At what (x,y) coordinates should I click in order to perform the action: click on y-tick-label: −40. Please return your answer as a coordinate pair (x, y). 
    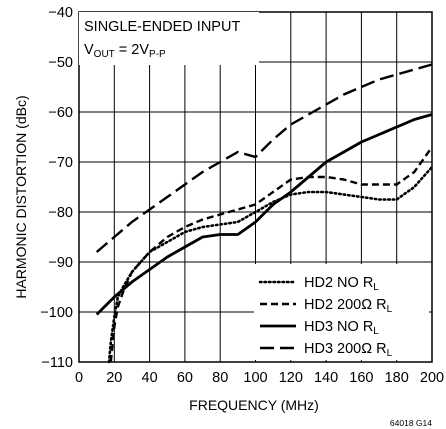
    Looking at the image, I should click on (60, 13).